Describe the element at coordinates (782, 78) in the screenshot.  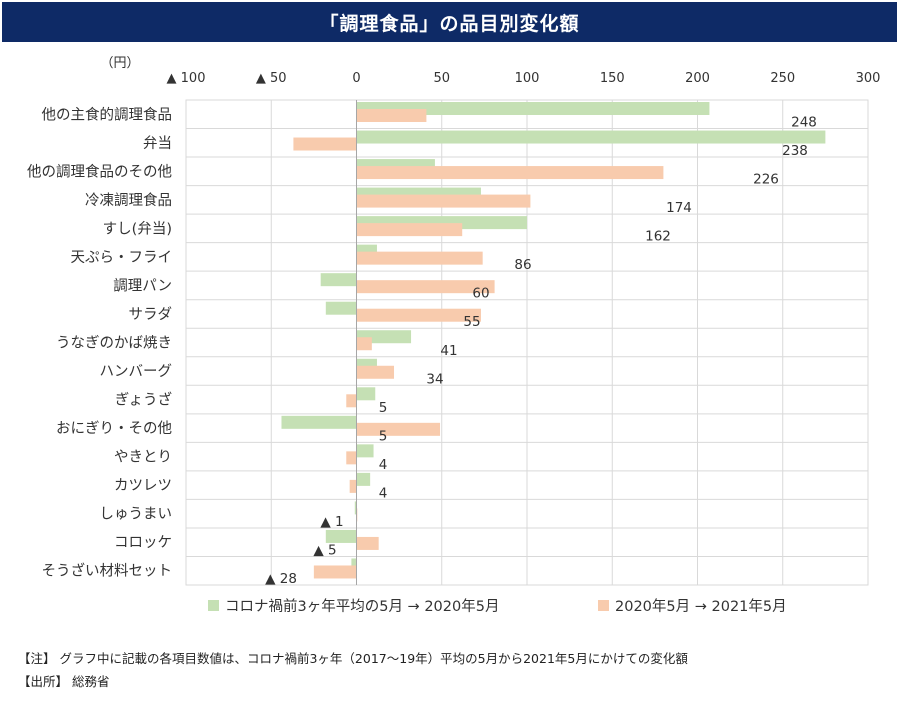
I see `x-tick-label: 250` at that location.